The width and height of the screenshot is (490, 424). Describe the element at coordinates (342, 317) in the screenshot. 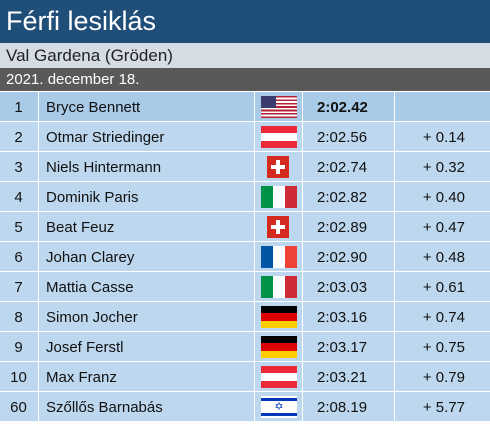

I see `time-cell: 2:03.16` at that location.